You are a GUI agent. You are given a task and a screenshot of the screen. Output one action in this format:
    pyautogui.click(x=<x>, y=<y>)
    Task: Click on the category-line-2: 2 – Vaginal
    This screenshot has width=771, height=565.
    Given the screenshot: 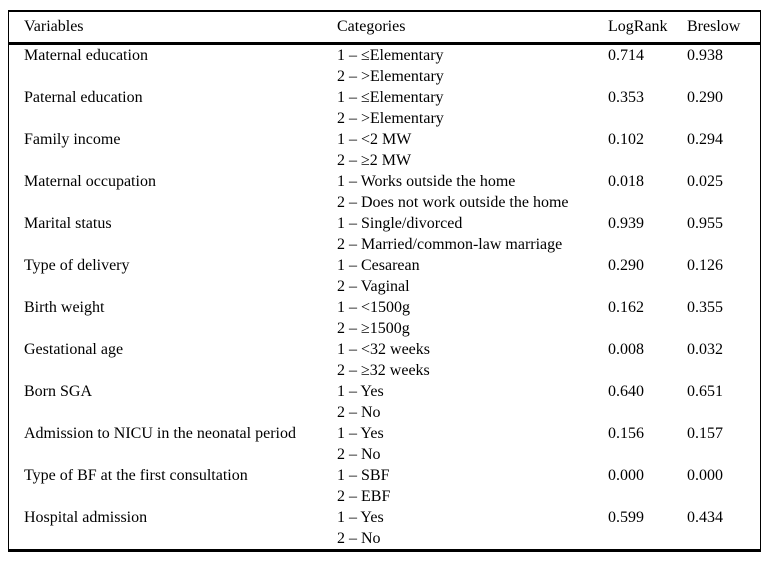 What is the action you would take?
    pyautogui.click(x=373, y=286)
    